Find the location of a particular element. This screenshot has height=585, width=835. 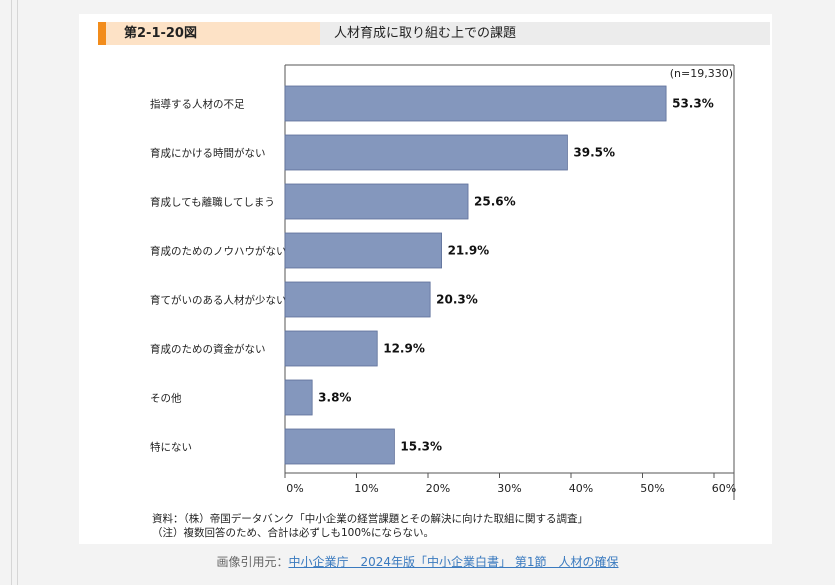

category-label: 指導する人材の不足 is located at coordinates (197, 104).